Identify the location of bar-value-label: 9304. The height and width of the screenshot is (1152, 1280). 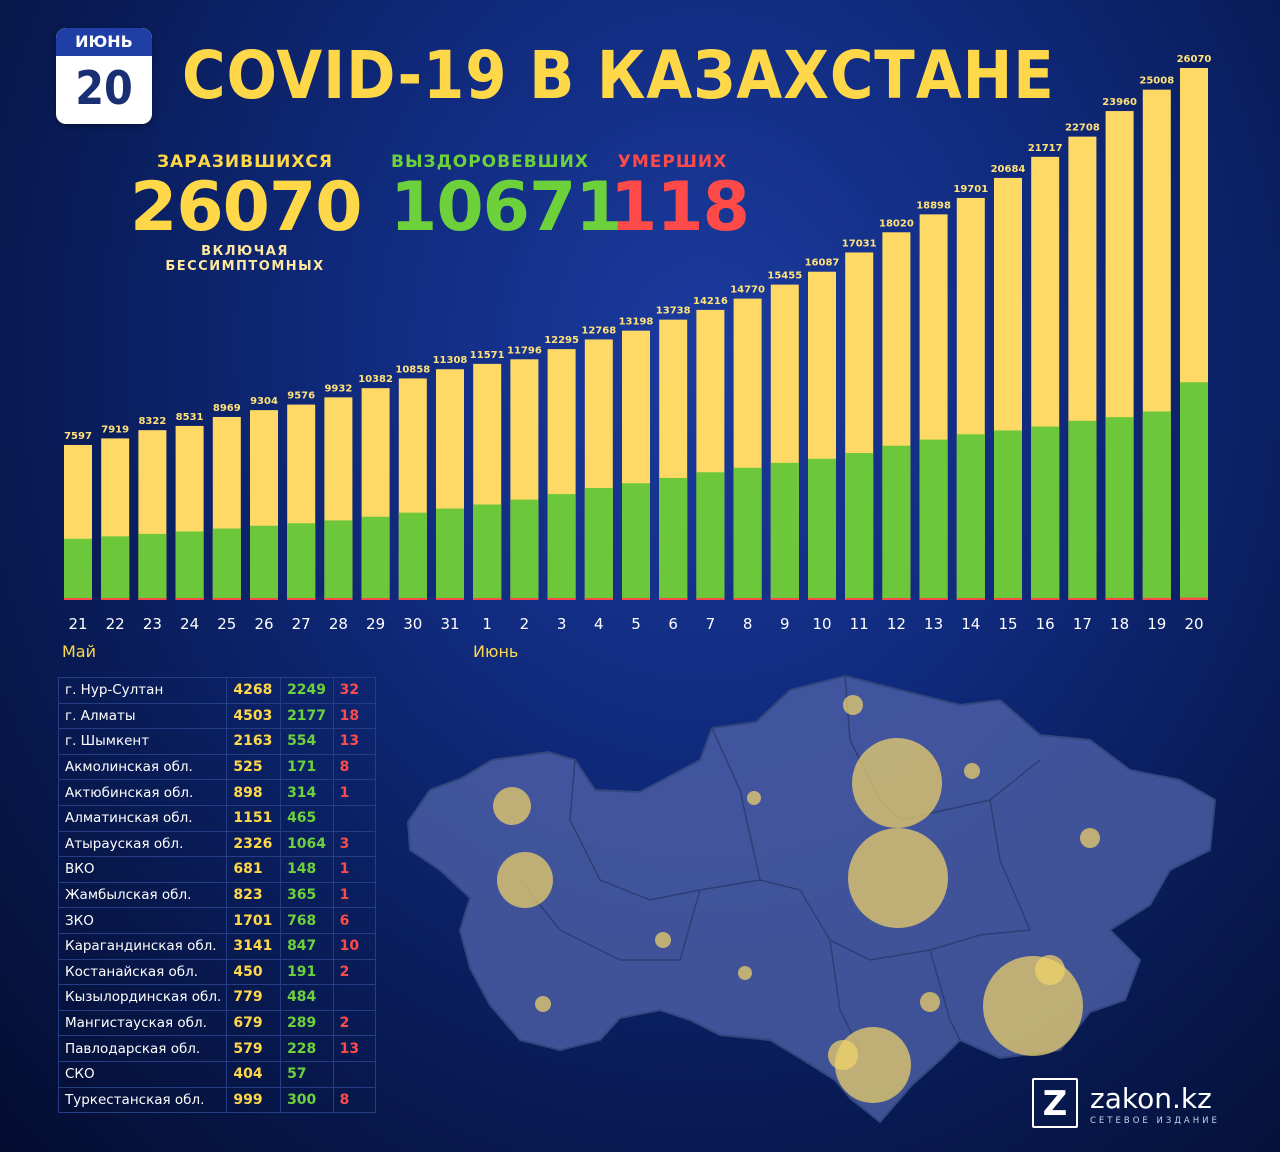
(264, 401).